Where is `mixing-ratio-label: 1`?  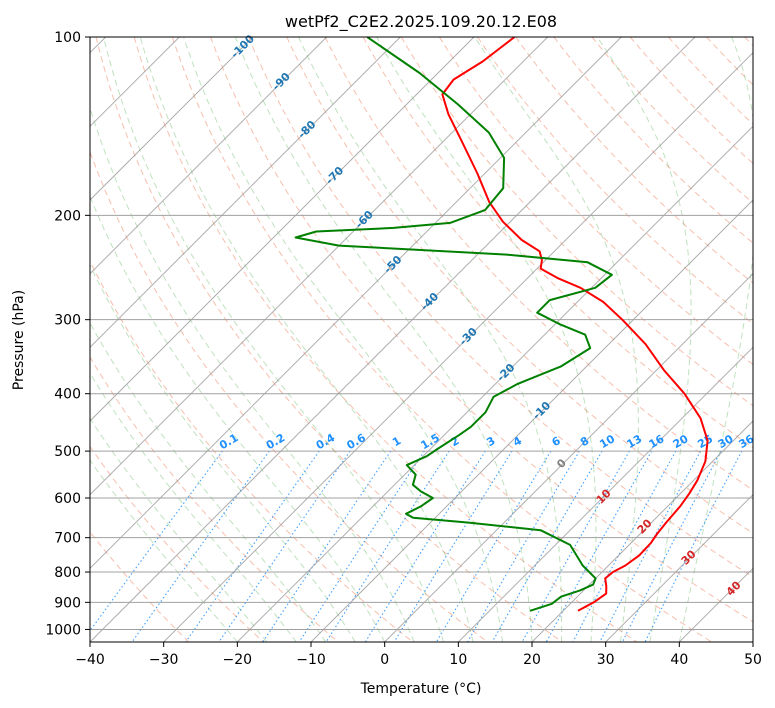 mixing-ratio-label: 1 is located at coordinates (396, 441).